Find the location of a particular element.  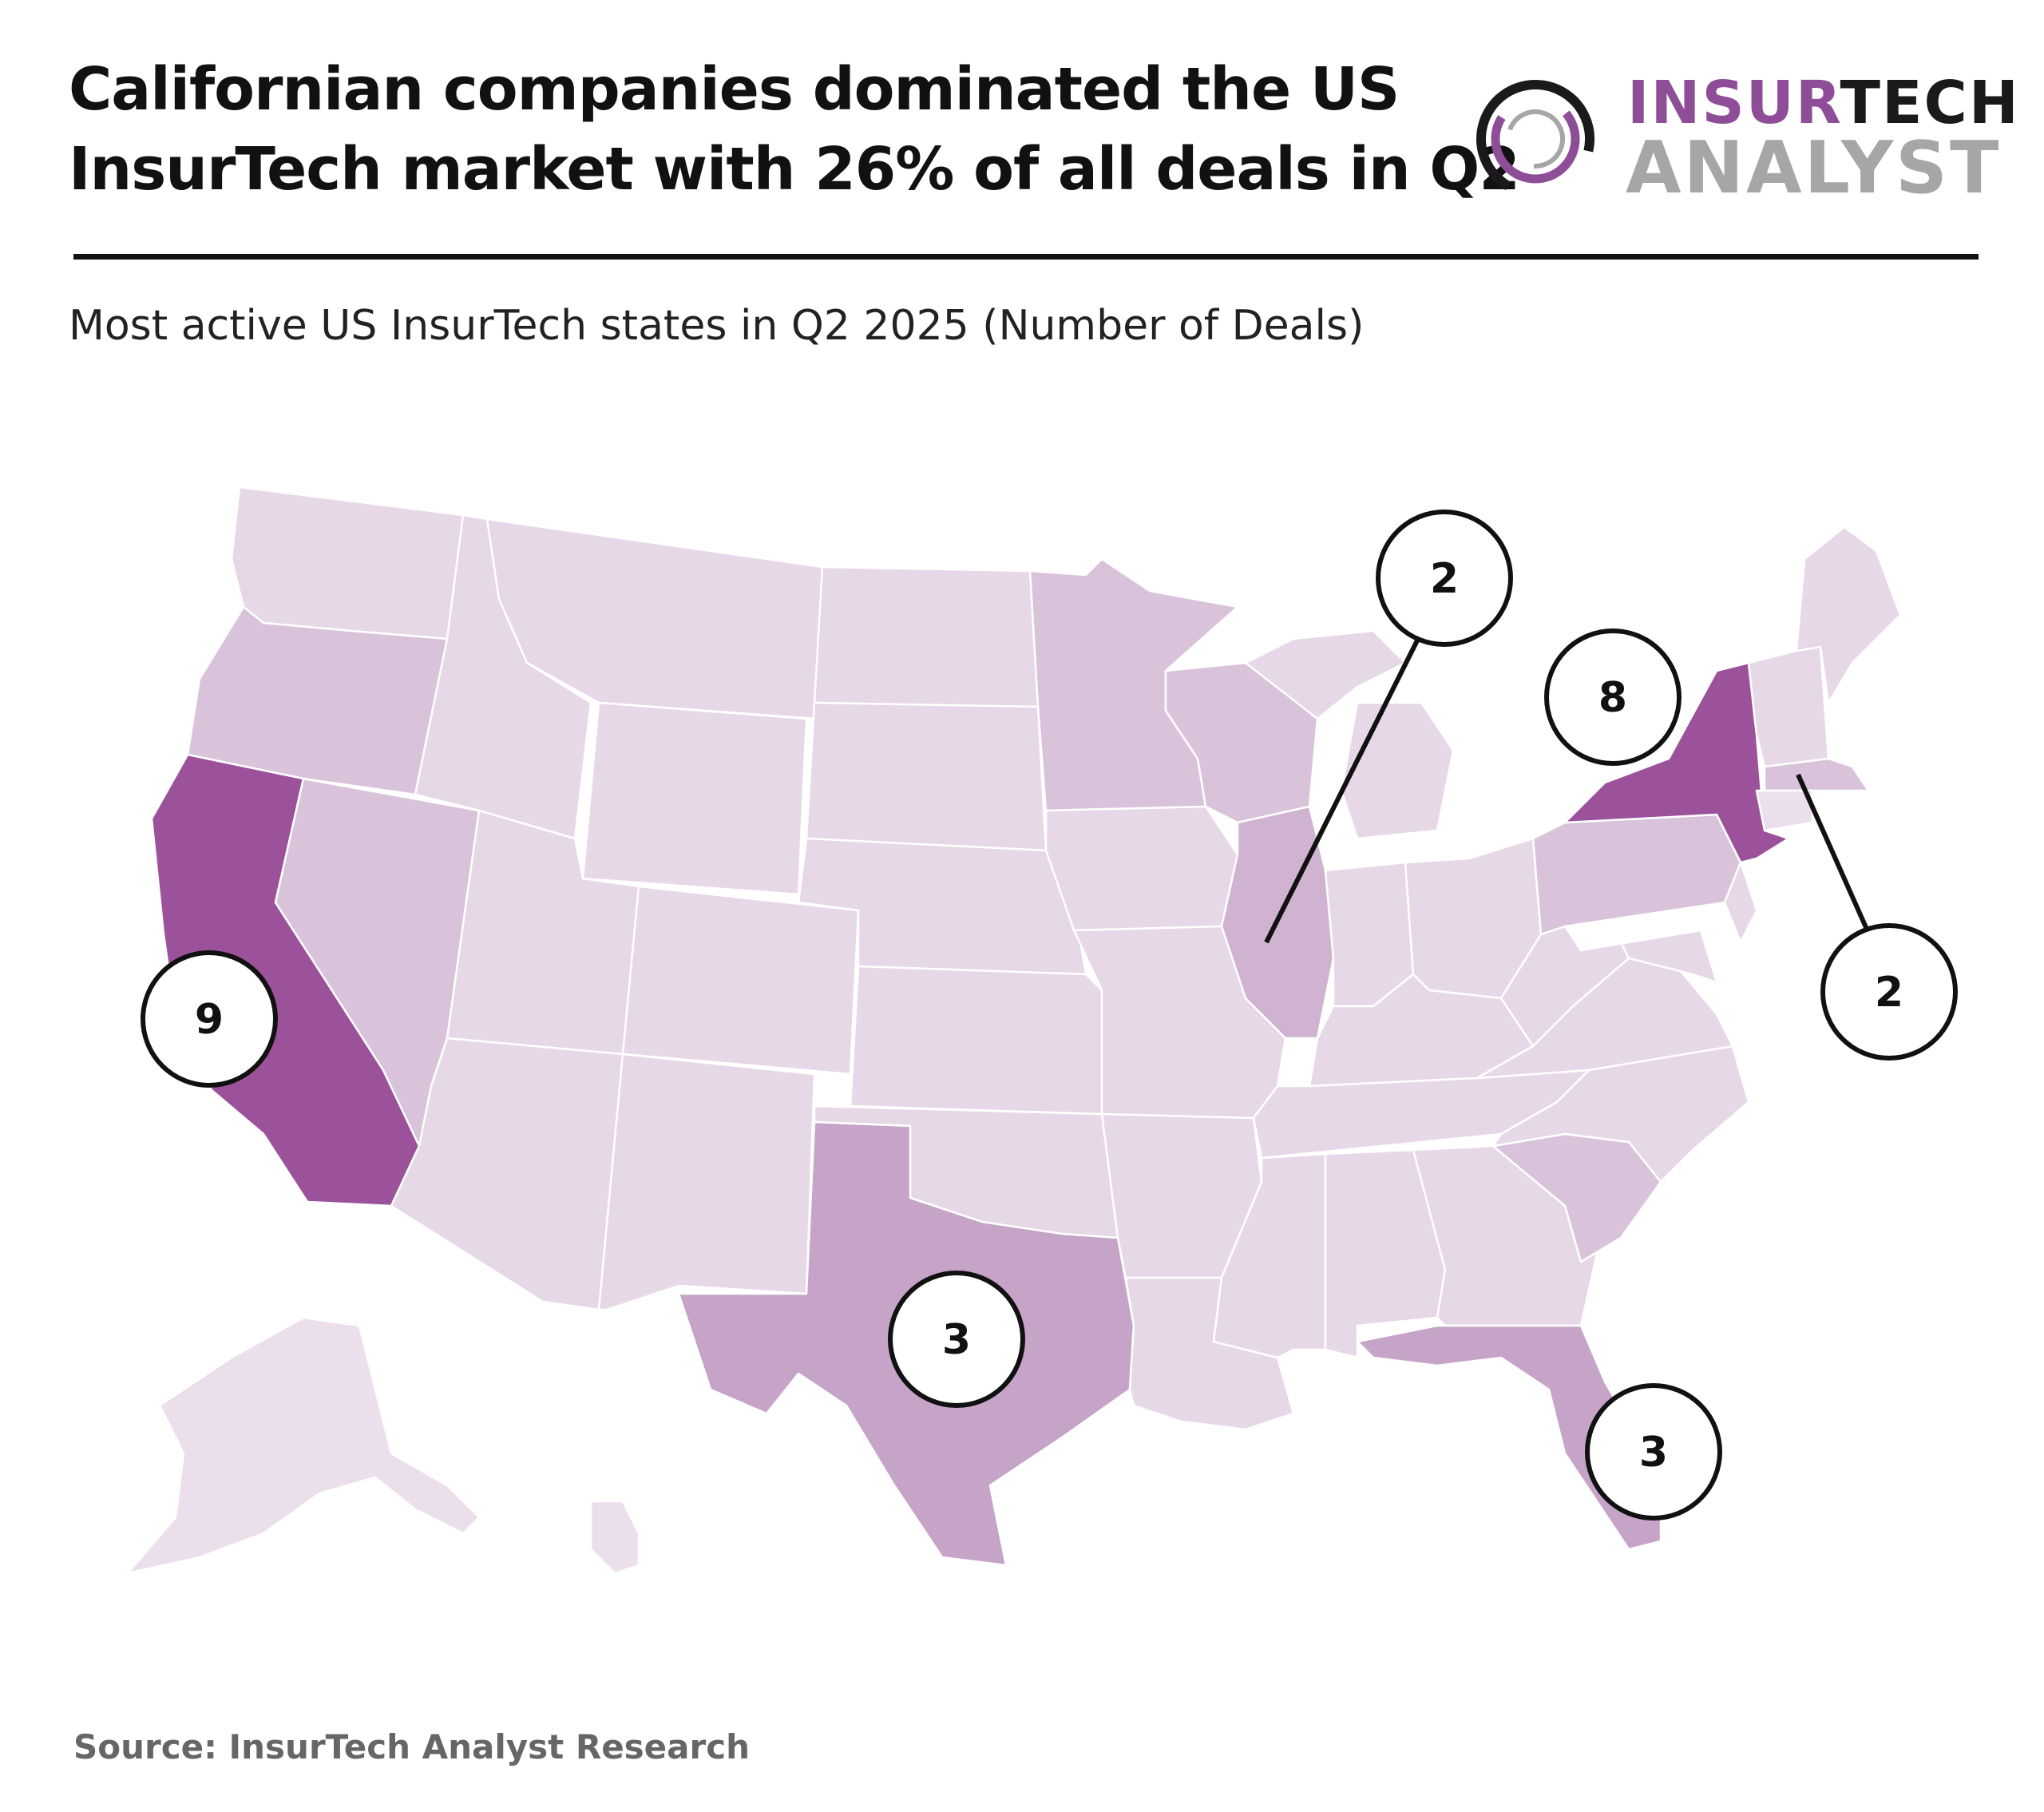

state-north-carolina is located at coordinates (1620, 1114).